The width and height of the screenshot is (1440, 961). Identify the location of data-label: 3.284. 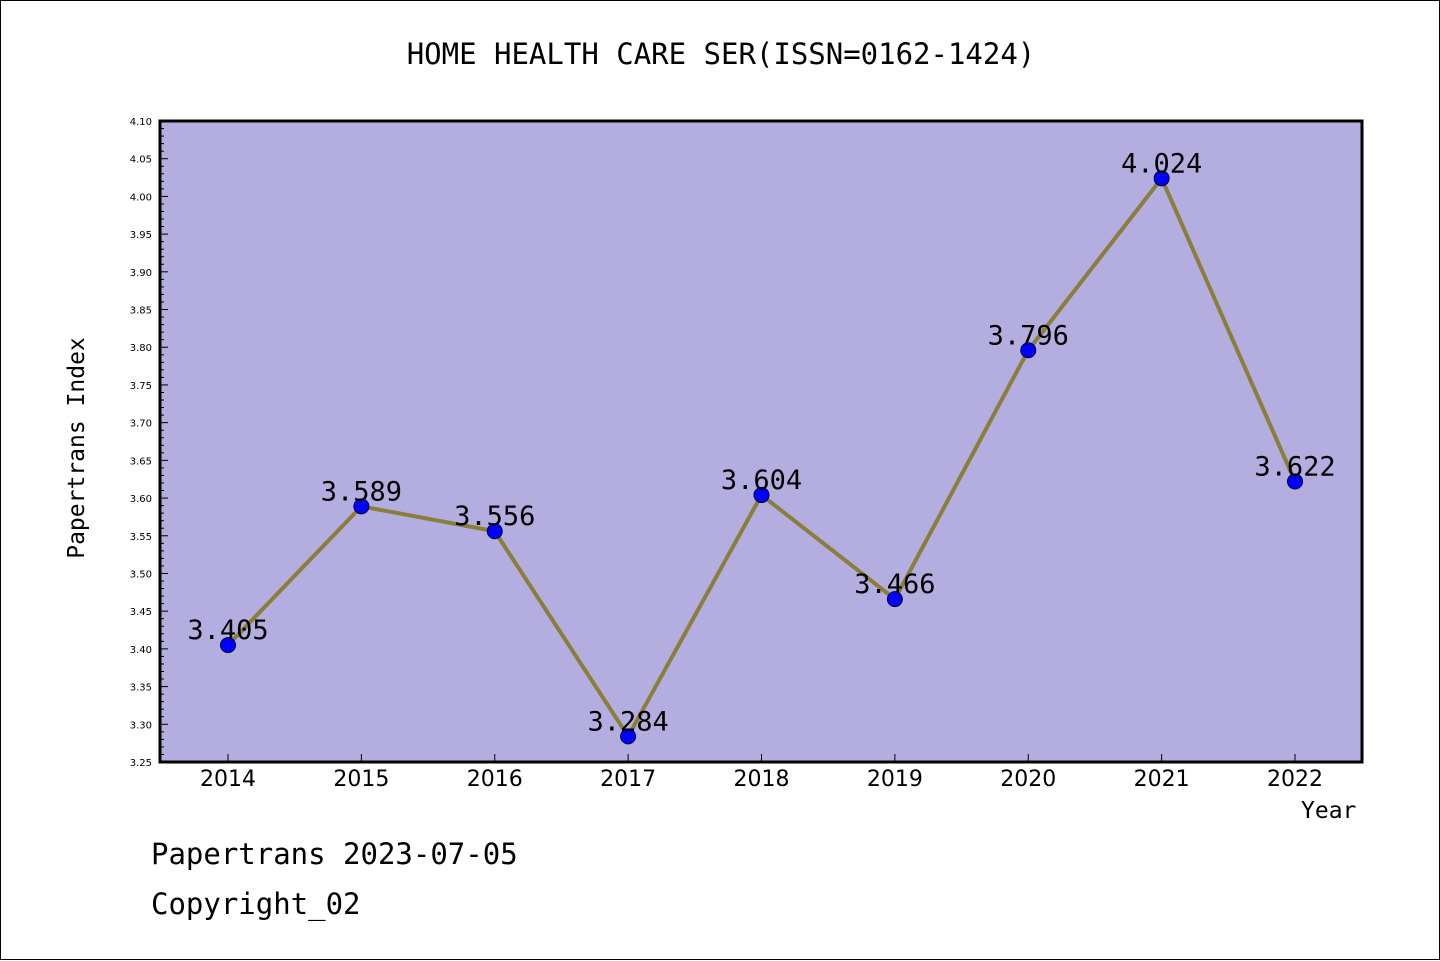
(627, 721).